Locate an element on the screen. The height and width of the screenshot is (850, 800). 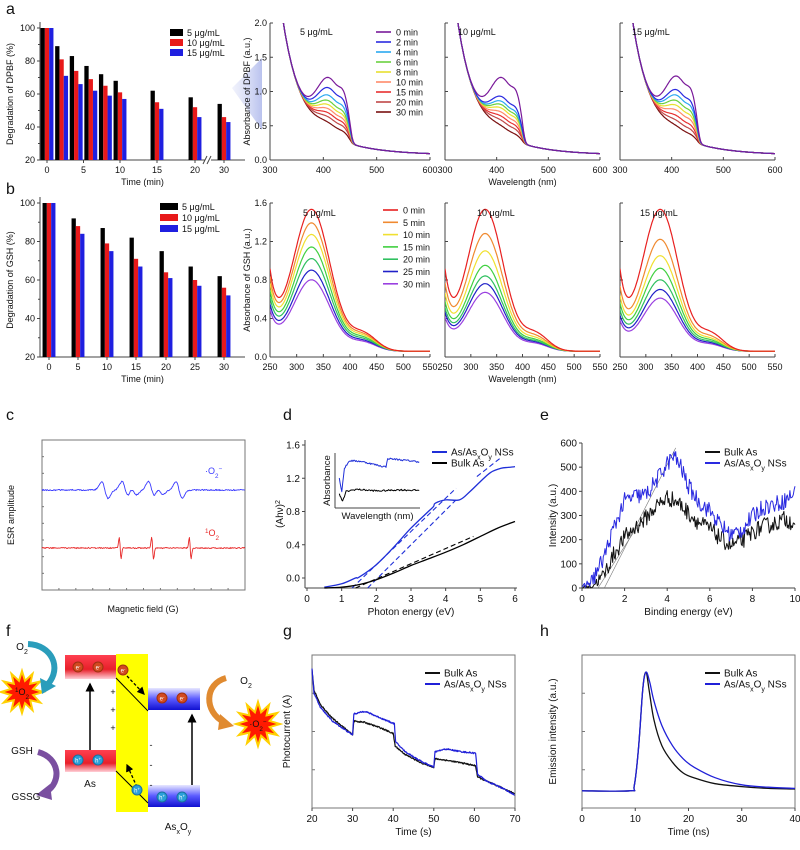
x-tick-label: 450 is located at coordinates (376, 367).